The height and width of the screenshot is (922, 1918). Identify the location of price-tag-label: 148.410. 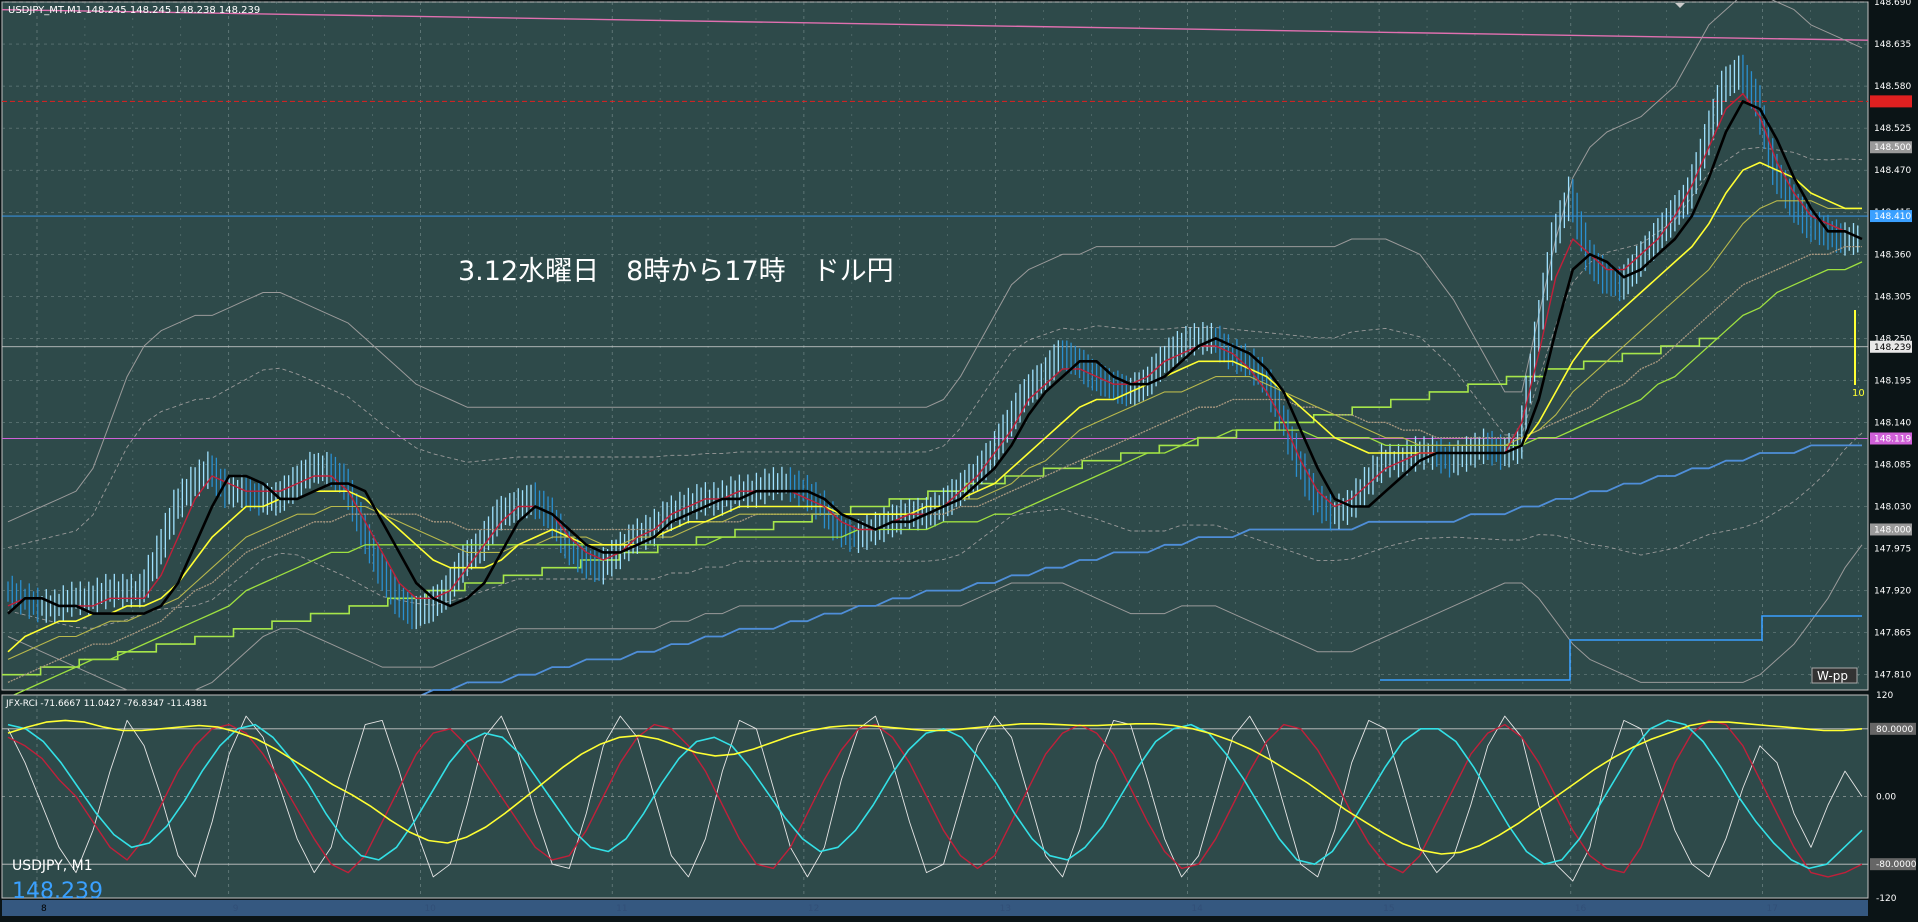
(1892, 217).